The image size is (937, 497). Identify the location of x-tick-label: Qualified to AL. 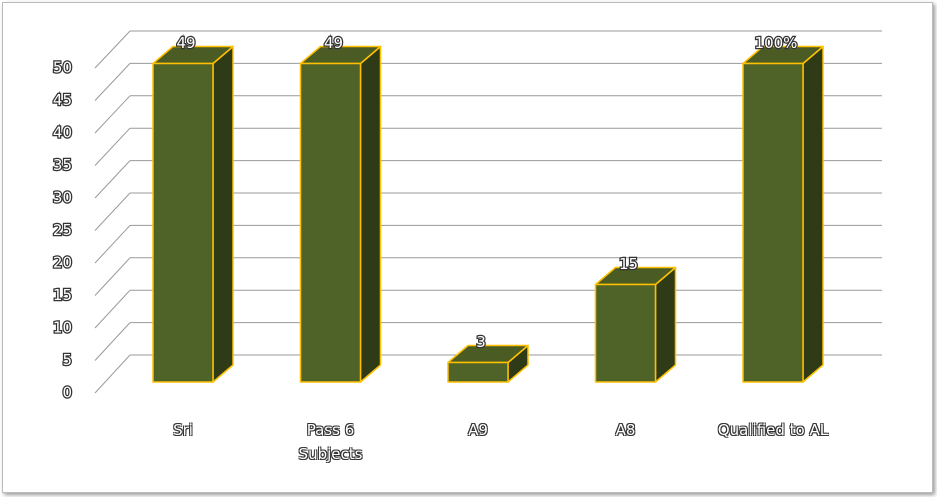
(773, 430).